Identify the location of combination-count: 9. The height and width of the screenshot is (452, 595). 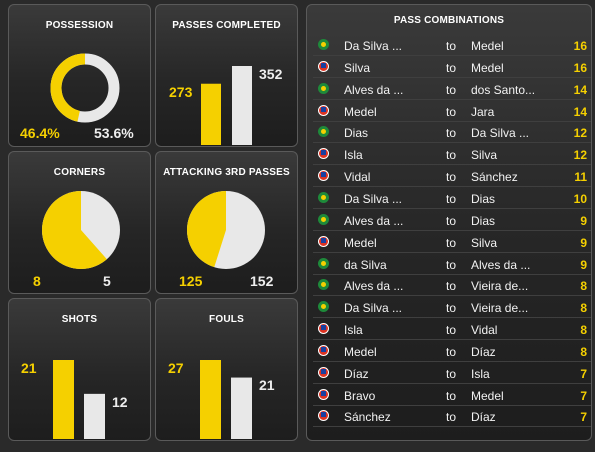
(583, 264).